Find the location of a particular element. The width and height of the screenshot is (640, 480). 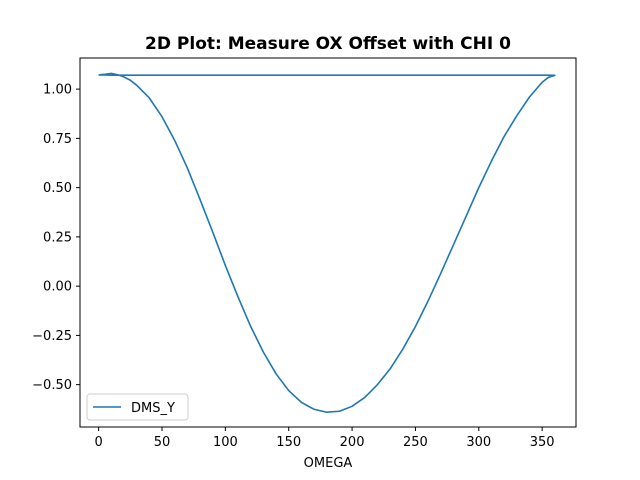

y-tick-label: 0.00 is located at coordinates (57, 287).